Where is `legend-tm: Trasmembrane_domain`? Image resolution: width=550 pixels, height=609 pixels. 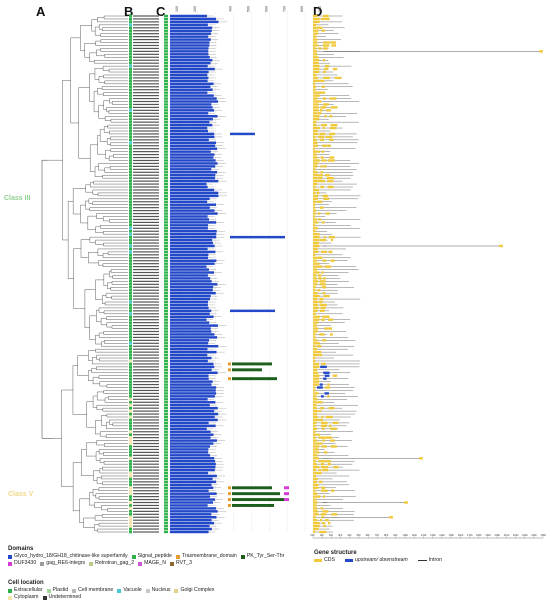
legend-tm: Trasmembrane_domain is located at coordinates (206, 556).